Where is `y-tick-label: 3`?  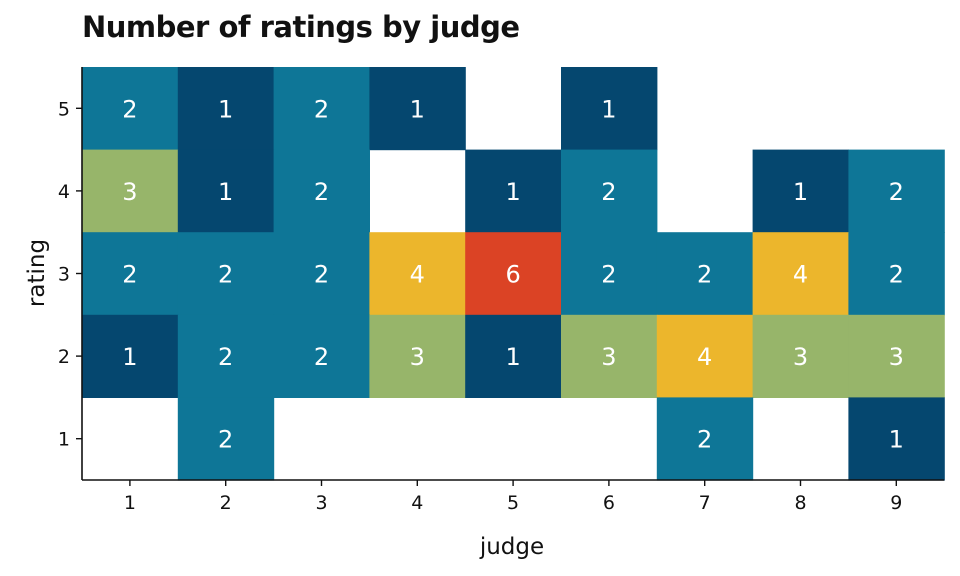 y-tick-label: 3 is located at coordinates (64, 275).